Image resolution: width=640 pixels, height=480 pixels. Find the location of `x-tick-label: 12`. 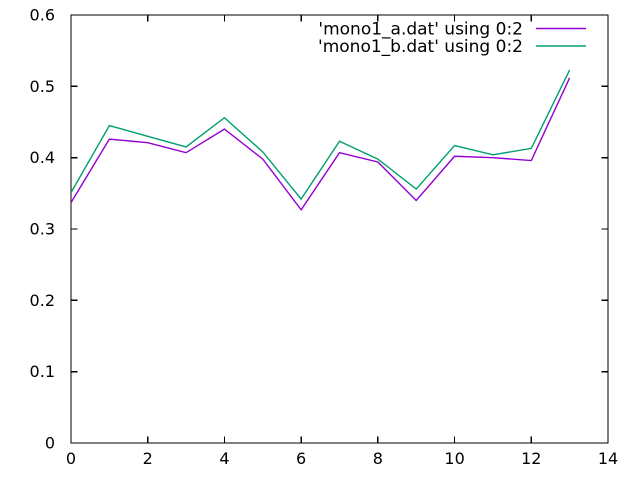

x-tick-label: 12 is located at coordinates (531, 458).